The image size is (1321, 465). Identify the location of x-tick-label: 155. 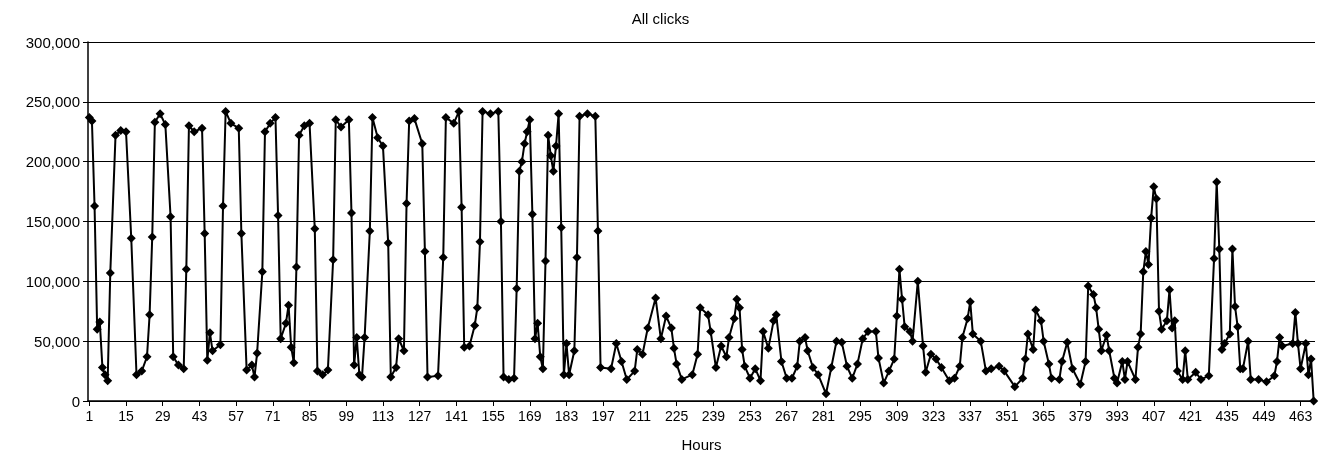
(493, 416).